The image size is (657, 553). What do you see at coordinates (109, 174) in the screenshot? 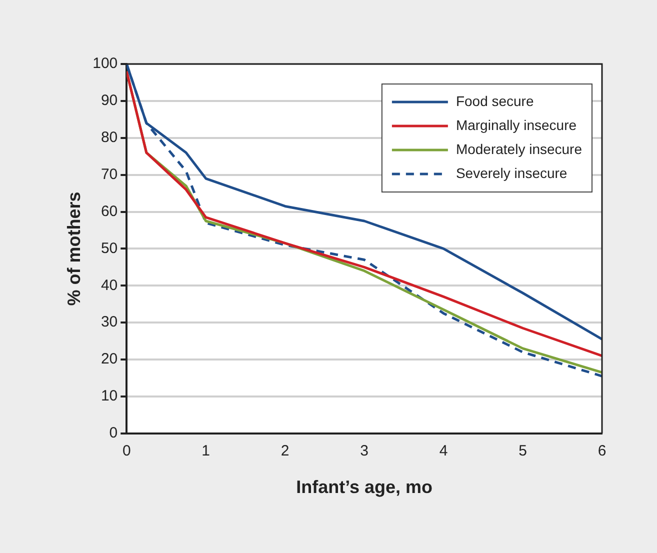
I see `y-tick-label: 70` at bounding box center [109, 174].